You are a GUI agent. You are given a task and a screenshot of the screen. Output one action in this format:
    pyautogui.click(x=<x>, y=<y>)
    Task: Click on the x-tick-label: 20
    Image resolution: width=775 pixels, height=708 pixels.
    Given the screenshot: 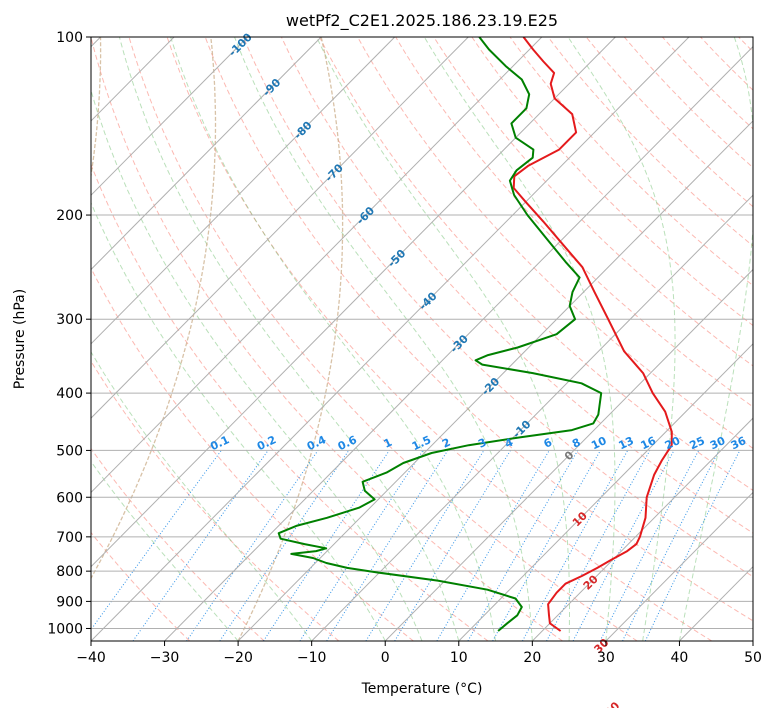 What is the action you would take?
    pyautogui.click(x=532, y=658)
    